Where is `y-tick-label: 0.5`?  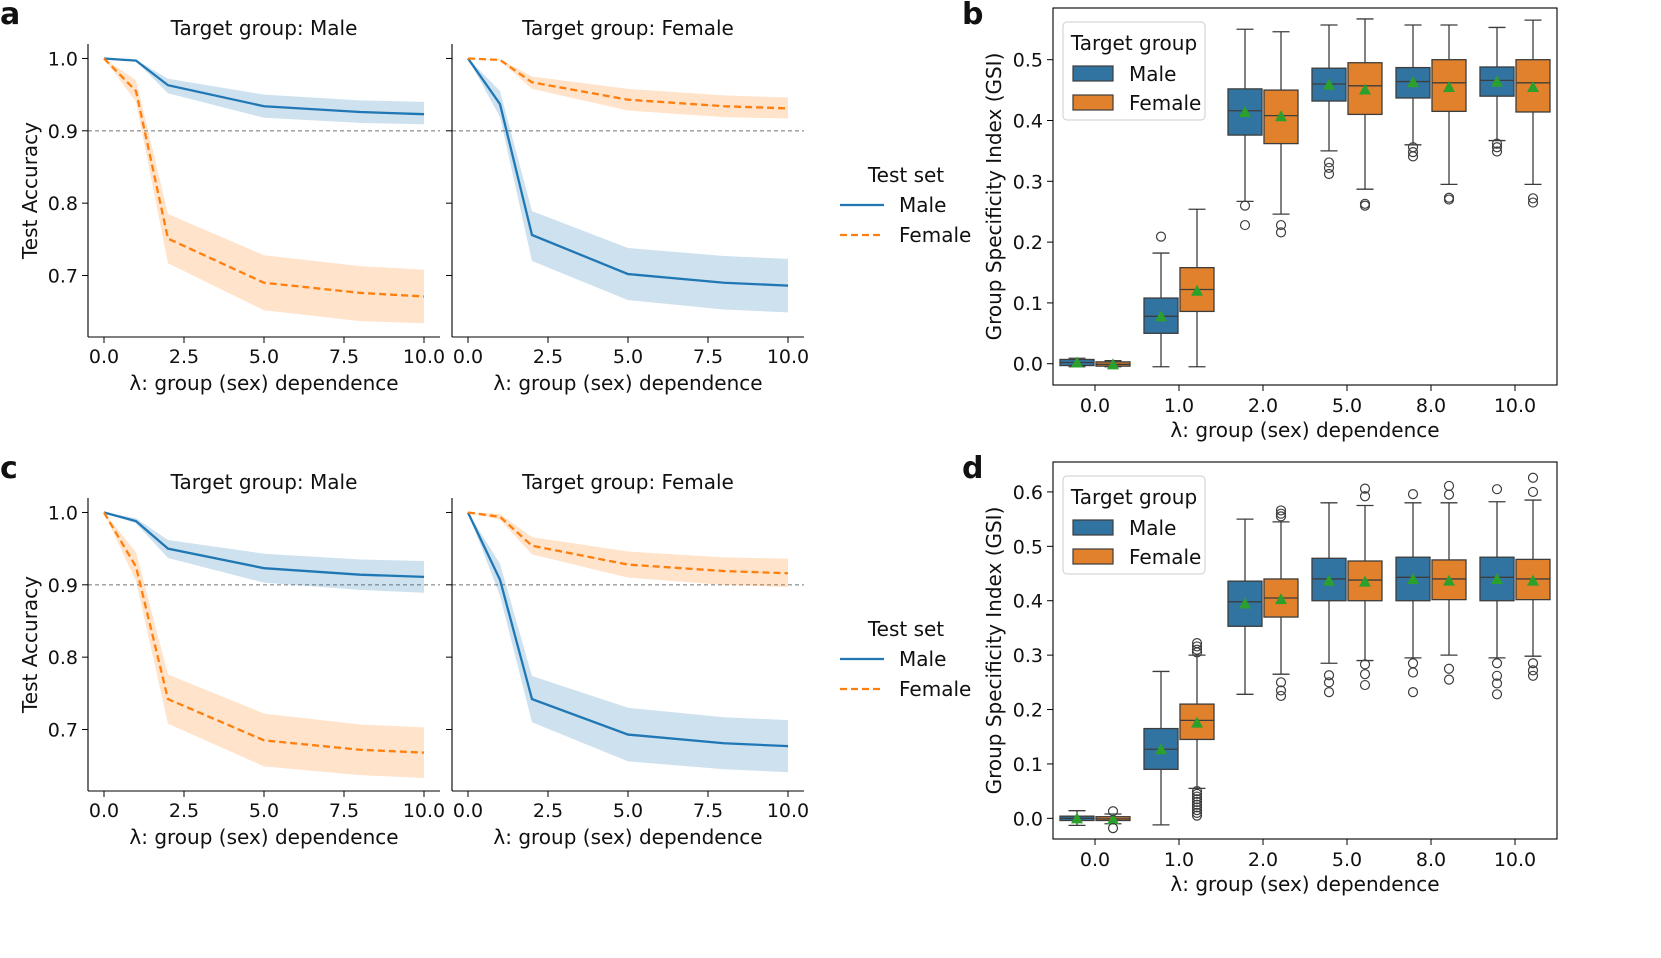 y-tick-label: 0.5 is located at coordinates (1028, 61).